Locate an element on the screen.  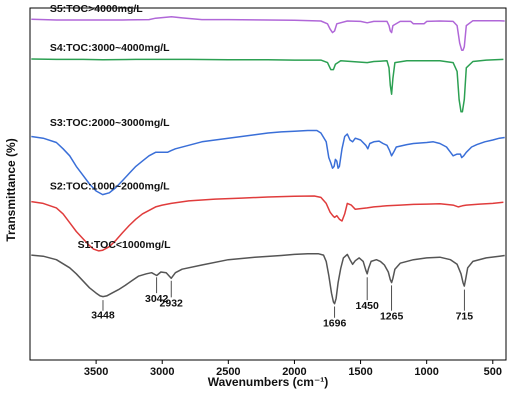
x-tick-label: 3000 is located at coordinates (162, 372).